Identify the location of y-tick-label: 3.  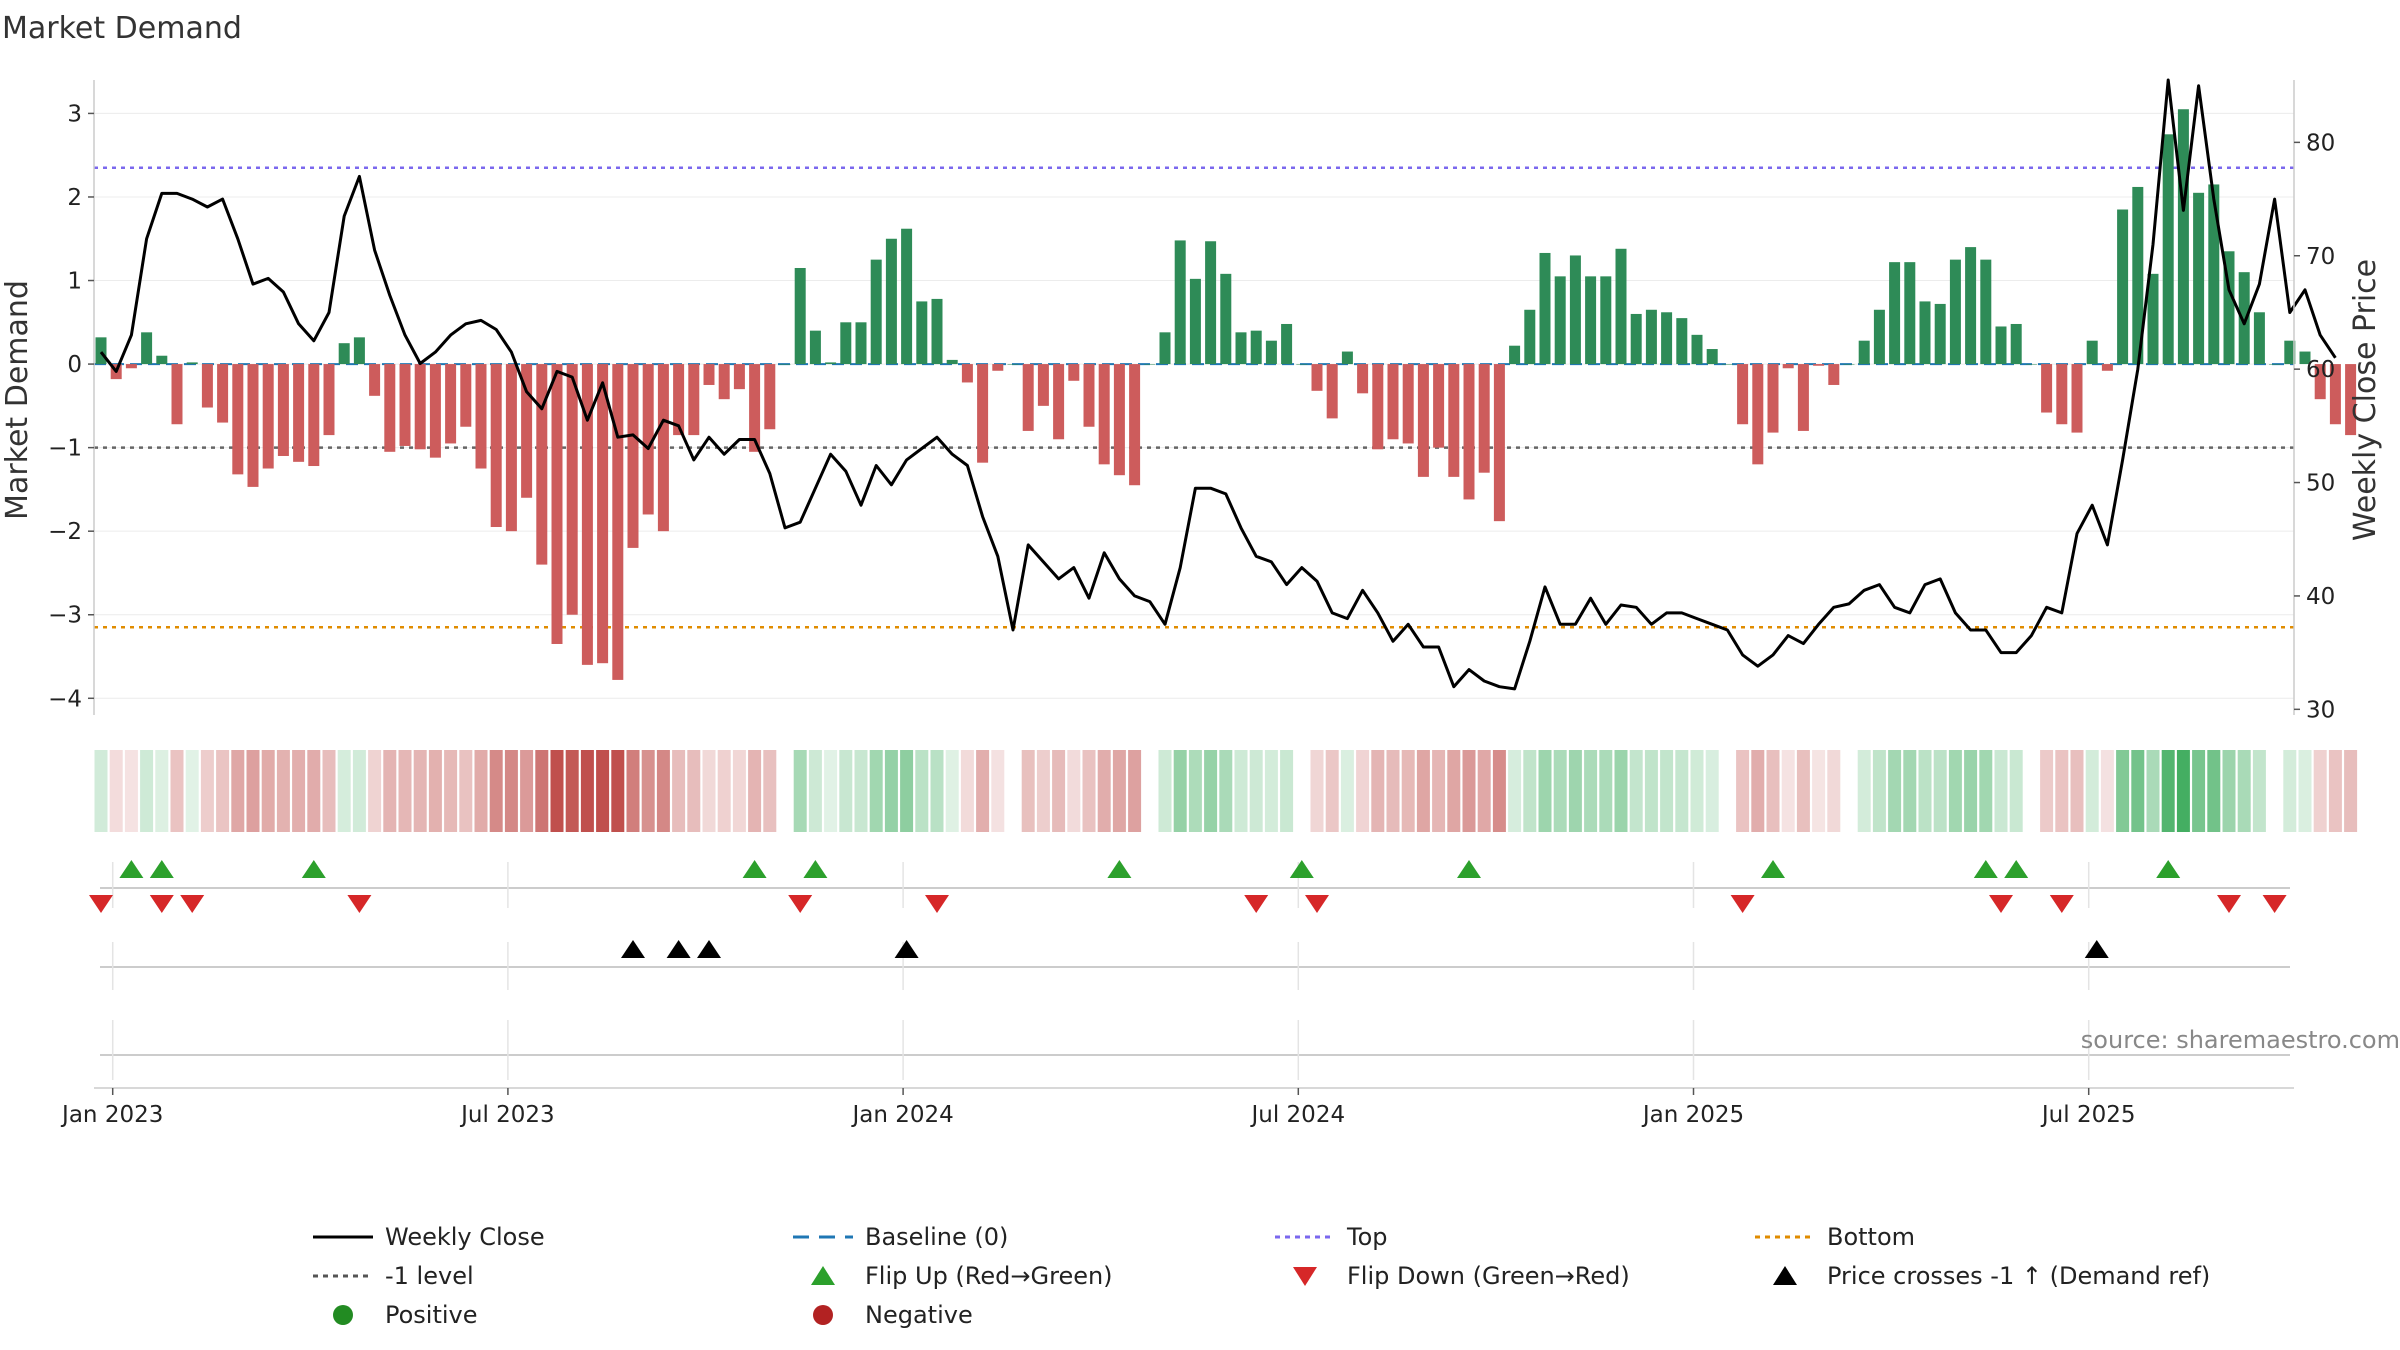
(74, 114).